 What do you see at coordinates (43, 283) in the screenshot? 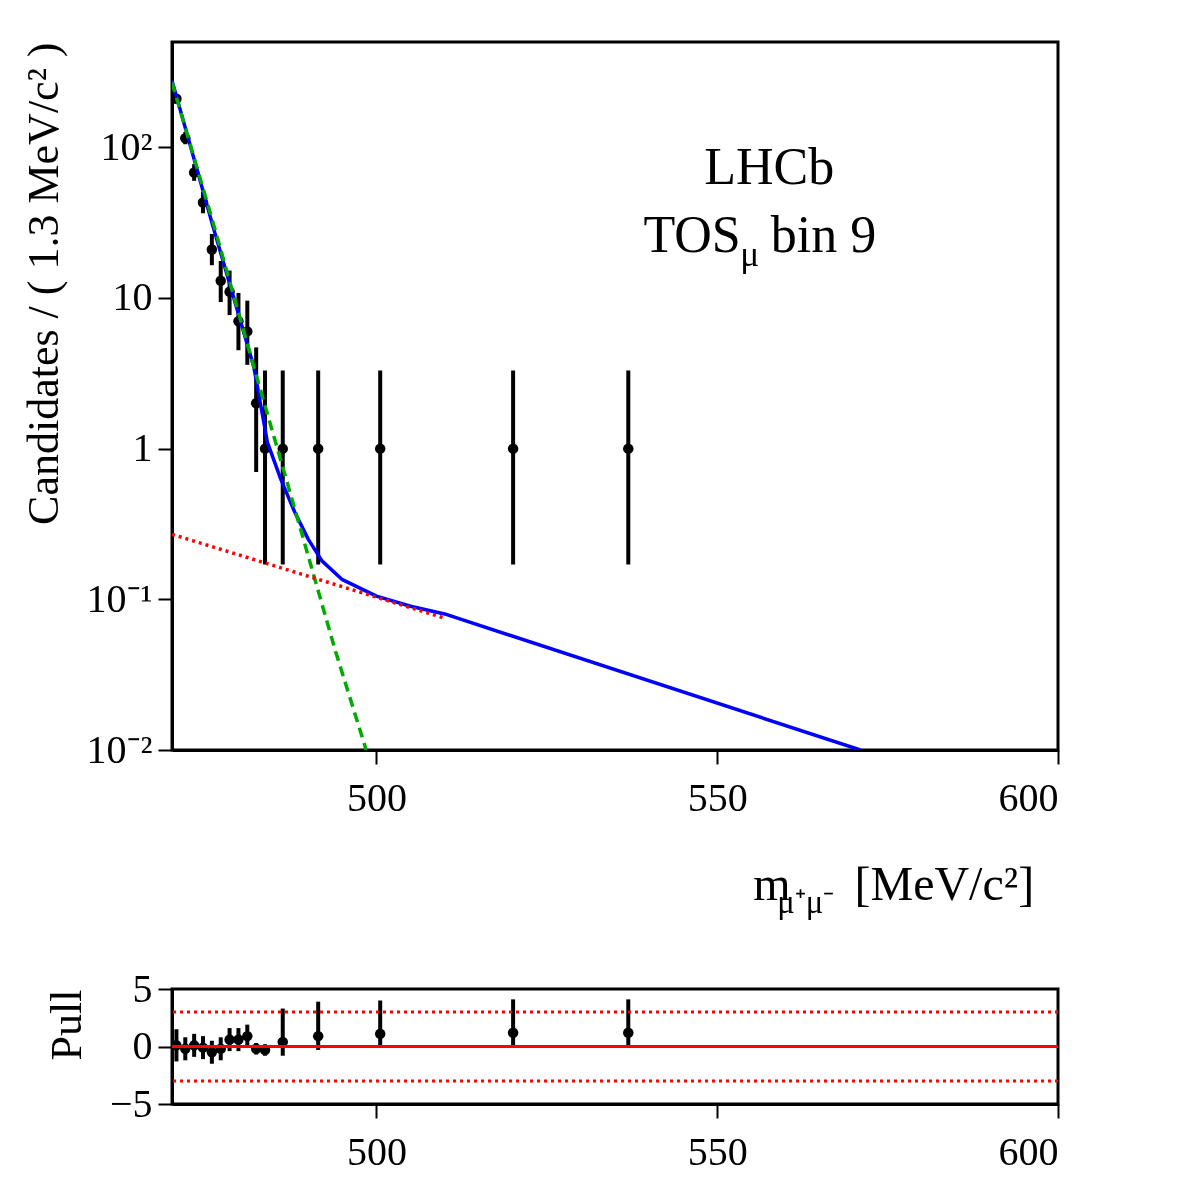
I see `y-axis-title: Candidates / ( 1.3 MeV/c² )` at bounding box center [43, 283].